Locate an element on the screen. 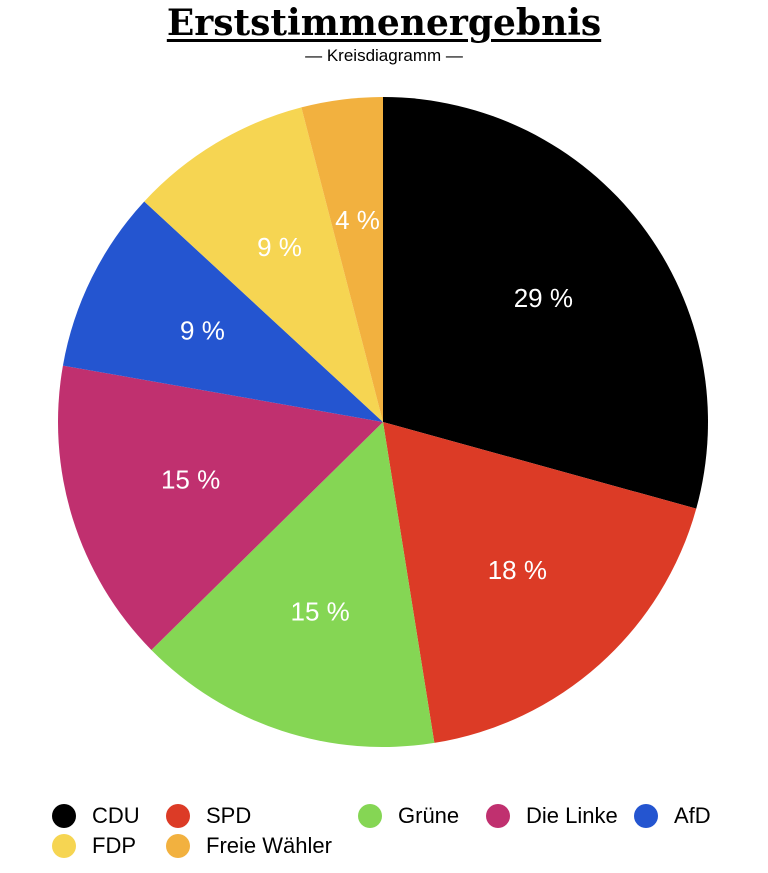 This screenshot has width=768, height=873. legend-item-die-linke: Die Linke is located at coordinates (552, 816).